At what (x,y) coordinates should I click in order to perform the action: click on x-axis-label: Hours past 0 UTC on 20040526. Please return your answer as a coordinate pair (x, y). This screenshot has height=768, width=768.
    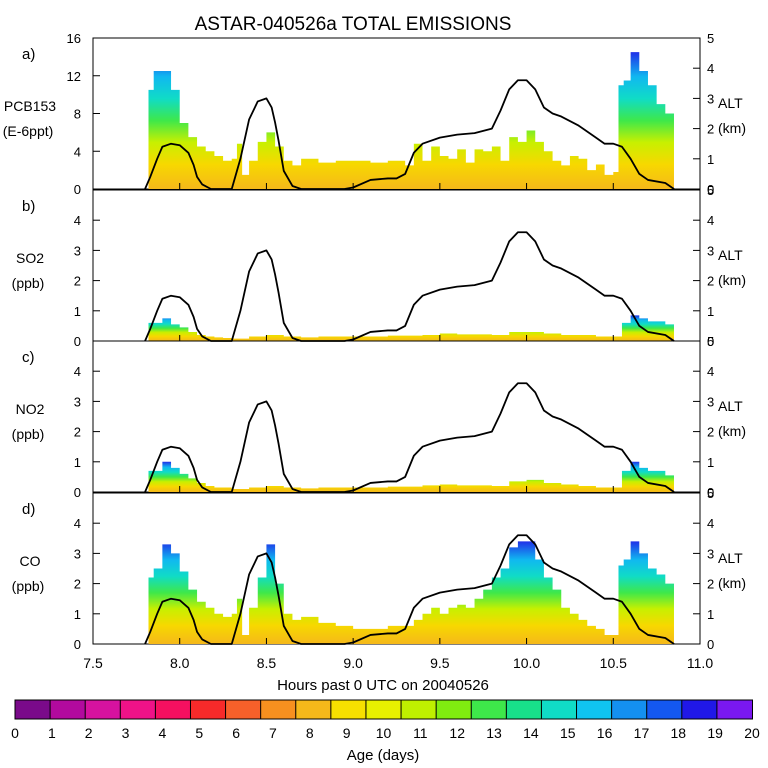
    Looking at the image, I should click on (383, 685).